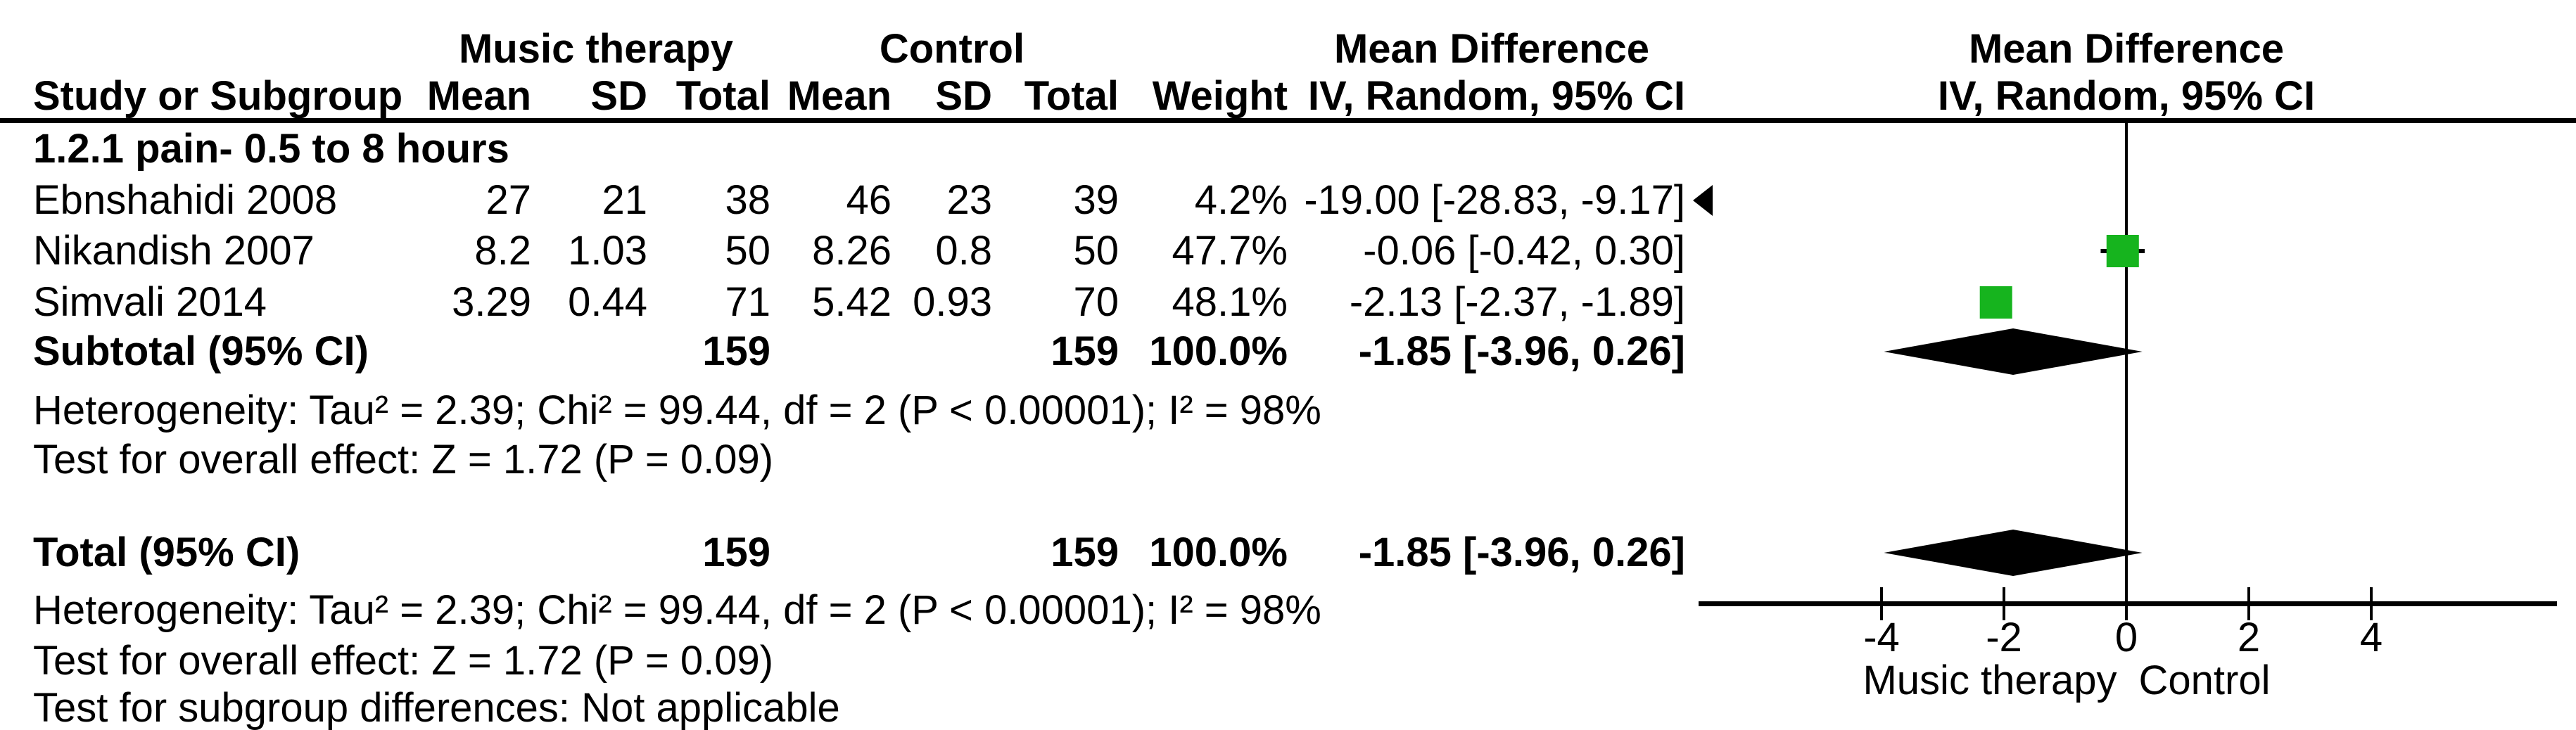  What do you see at coordinates (1096, 302) in the screenshot?
I see `study-row-cell-c-total: 70` at bounding box center [1096, 302].